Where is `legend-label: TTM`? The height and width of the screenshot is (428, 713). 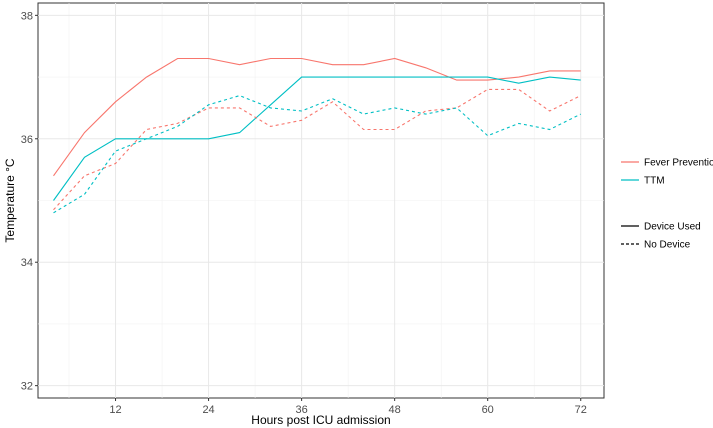
legend-label: TTM is located at coordinates (654, 181).